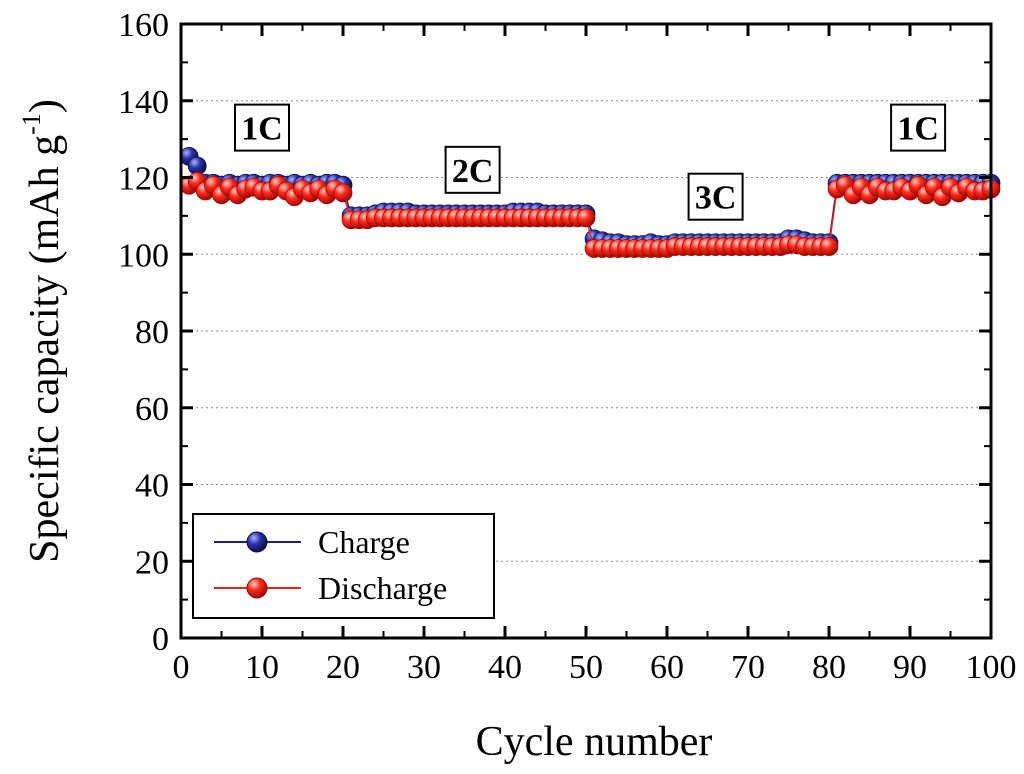 Image resolution: width=1024 pixels, height=774 pixels. I want to click on legend-charge-marker, so click(257, 542).